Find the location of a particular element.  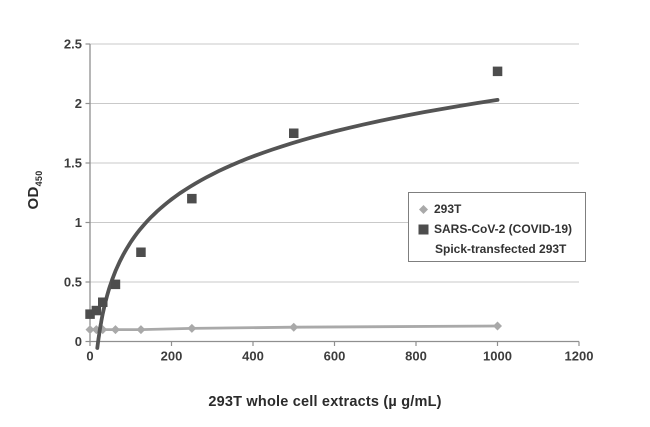

y-tick-label: 2 is located at coordinates (78, 103).